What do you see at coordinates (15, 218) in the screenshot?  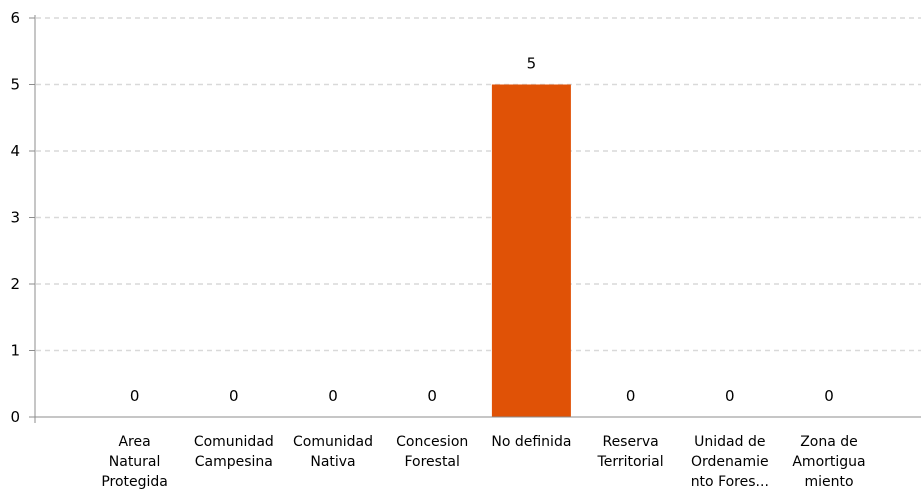 I see `y-tick-label: 3` at bounding box center [15, 218].